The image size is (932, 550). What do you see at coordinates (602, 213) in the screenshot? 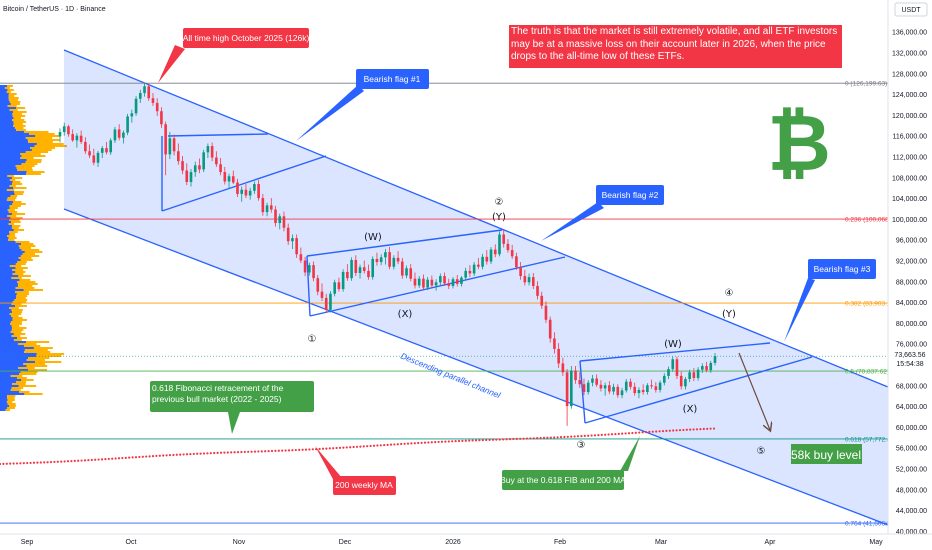
I see `callout-flag2: Bearish flag #2` at bounding box center [602, 213].